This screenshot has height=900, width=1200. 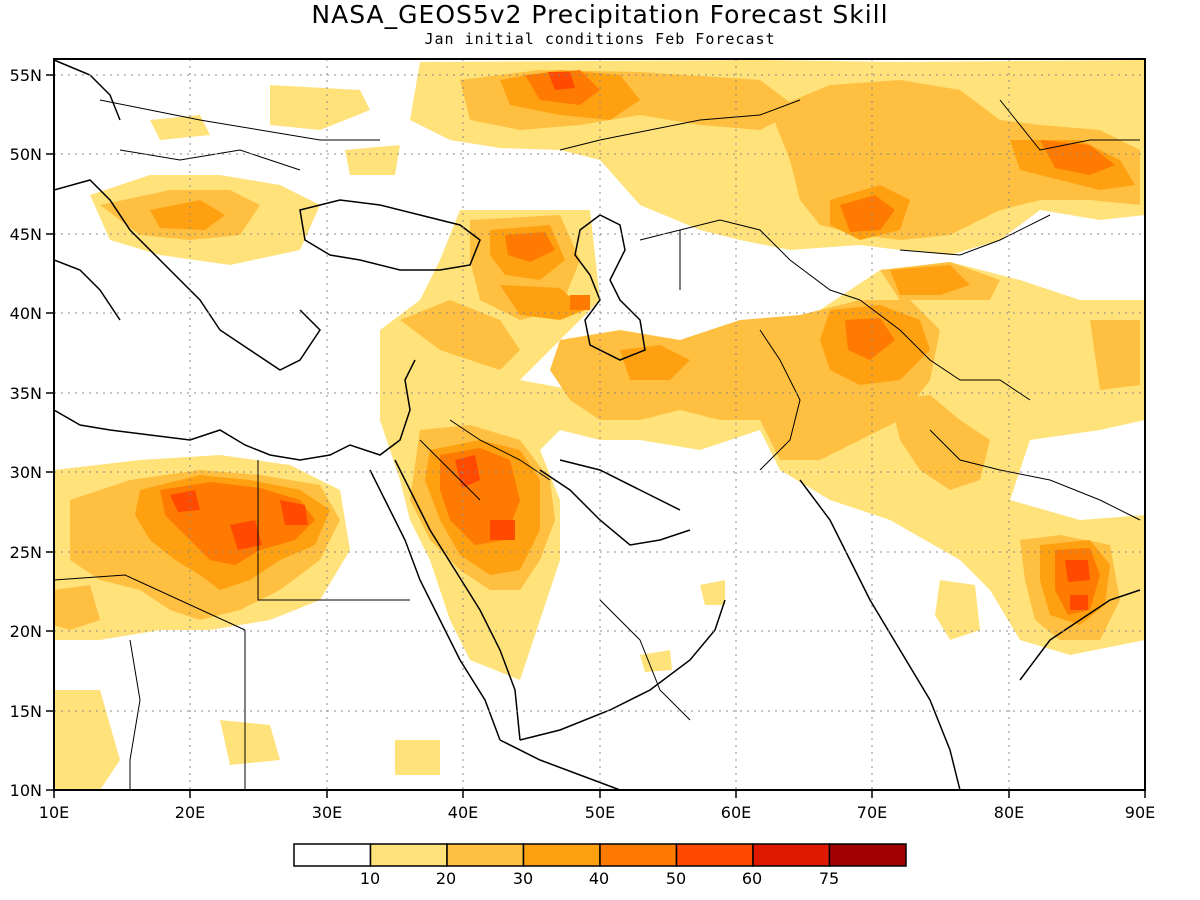 I want to click on lon-label: 20E, so click(x=190, y=812).